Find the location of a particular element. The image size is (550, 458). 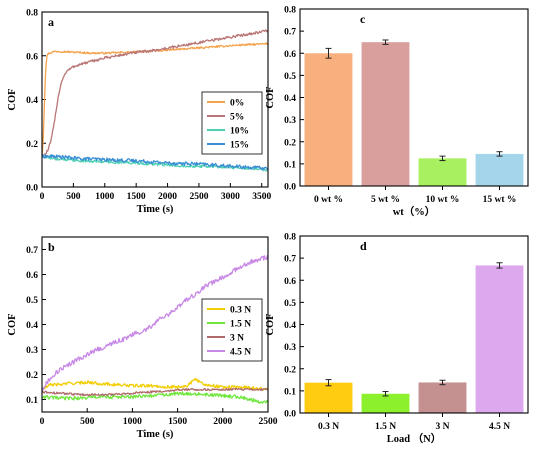

legend-entry: 15% is located at coordinates (239, 146).